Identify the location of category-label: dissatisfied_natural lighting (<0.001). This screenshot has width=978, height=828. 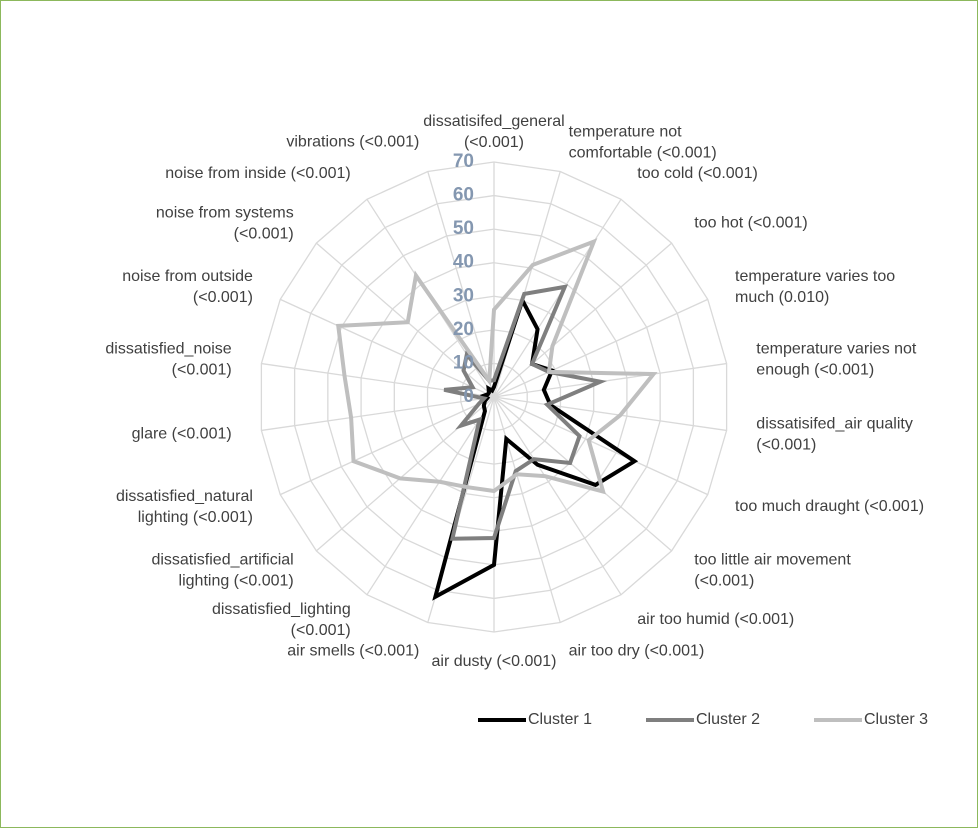
(184, 507).